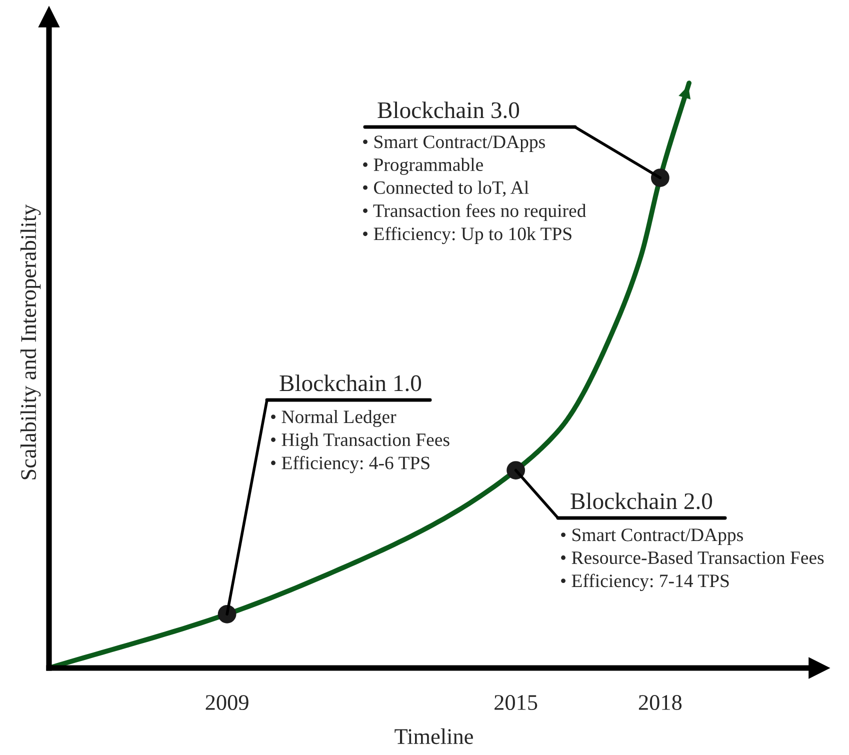 This screenshot has height=755, width=849. I want to click on x-axis-title: Timeline, so click(433, 736).